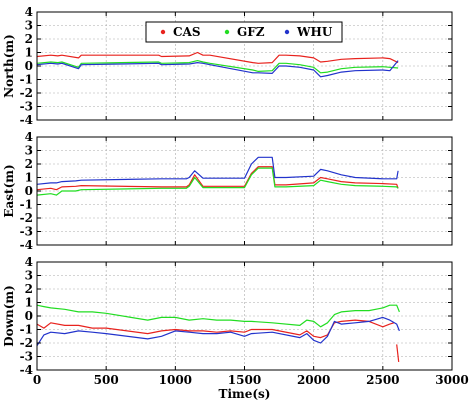 The width and height of the screenshot is (474, 405). Describe the element at coordinates (187, 32) in the screenshot. I see `legend-label-cas: CAS` at that location.